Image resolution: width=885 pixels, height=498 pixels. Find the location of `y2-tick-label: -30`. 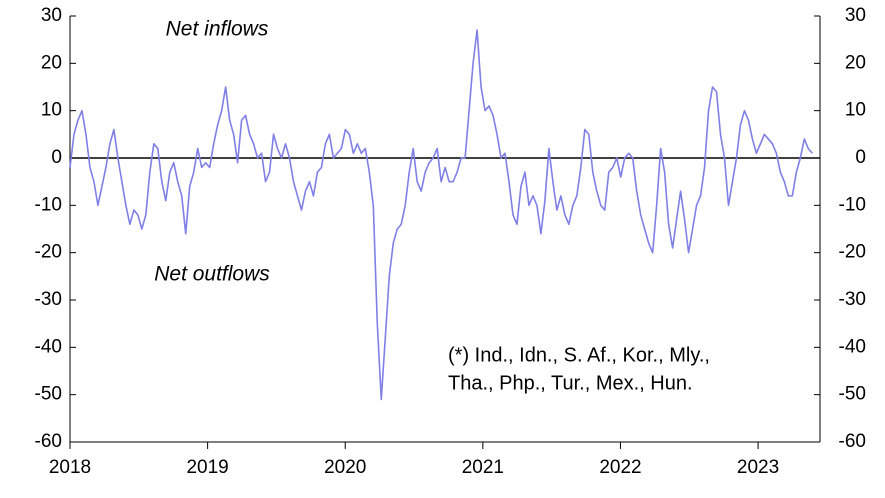

y2-tick-label: -30 is located at coordinates (852, 299).